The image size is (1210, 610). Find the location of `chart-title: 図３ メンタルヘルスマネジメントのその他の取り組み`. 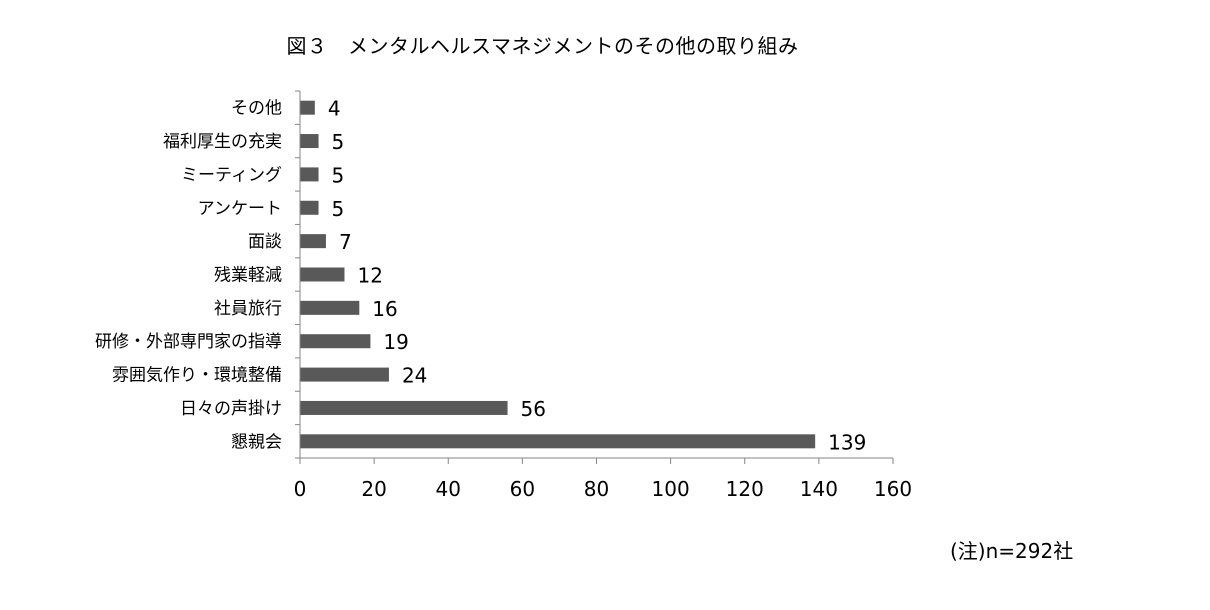

chart-title: 図３ メンタルヘルスマネジメントのその他の取り組み is located at coordinates (542, 46).